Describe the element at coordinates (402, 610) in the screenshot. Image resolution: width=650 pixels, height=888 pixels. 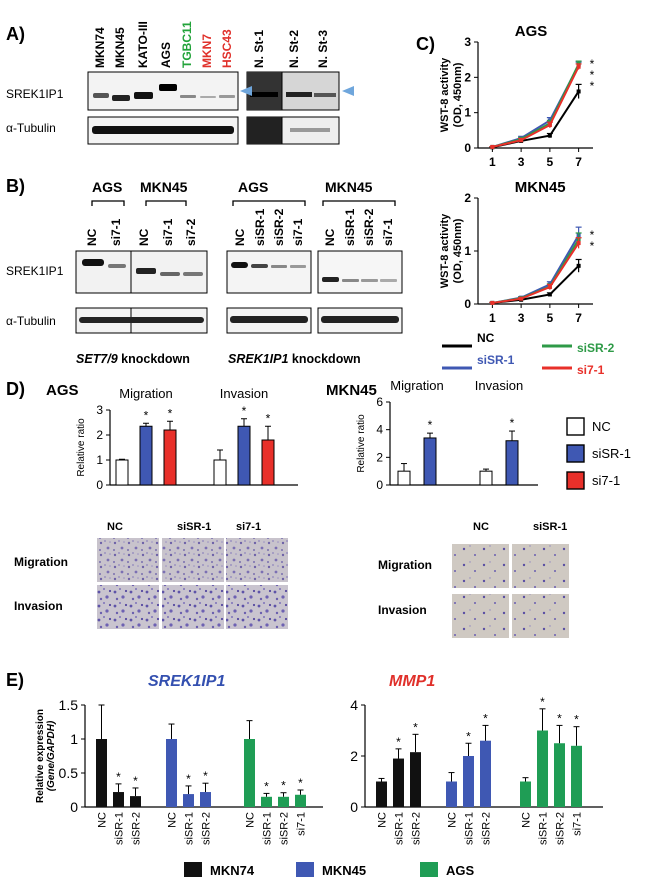
I see `image-row-label-mkn45-invasion: Invasion` at that location.